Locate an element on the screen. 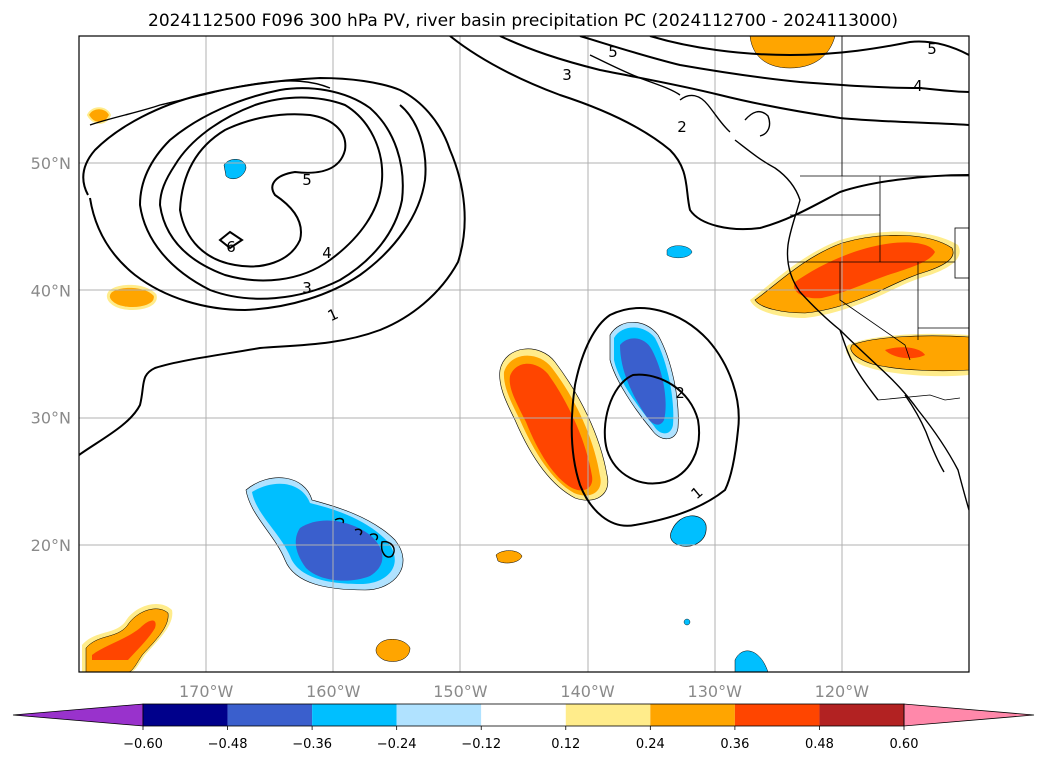 This screenshot has width=1047, height=765. lat-tick-label: 20°N is located at coordinates (51, 545).